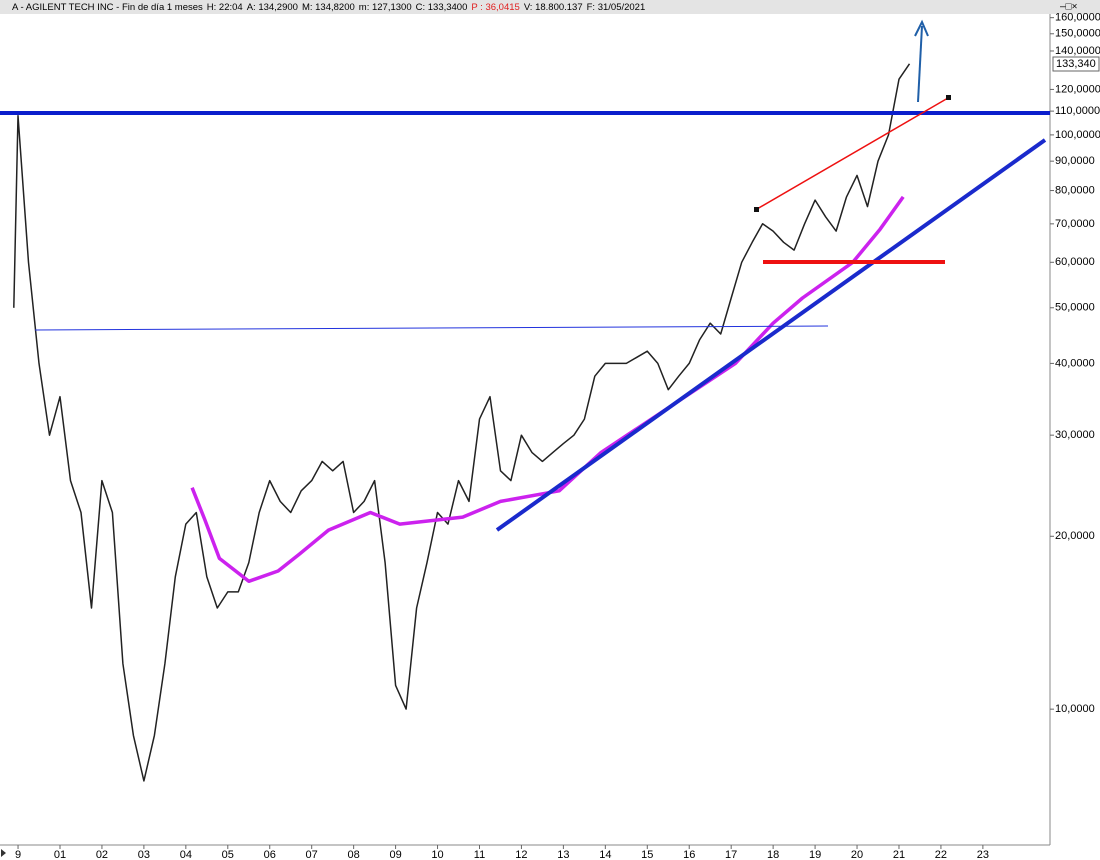 Image resolution: width=1100 pixels, height=860 pixels. I want to click on trend-line-thin, so click(431, 328).